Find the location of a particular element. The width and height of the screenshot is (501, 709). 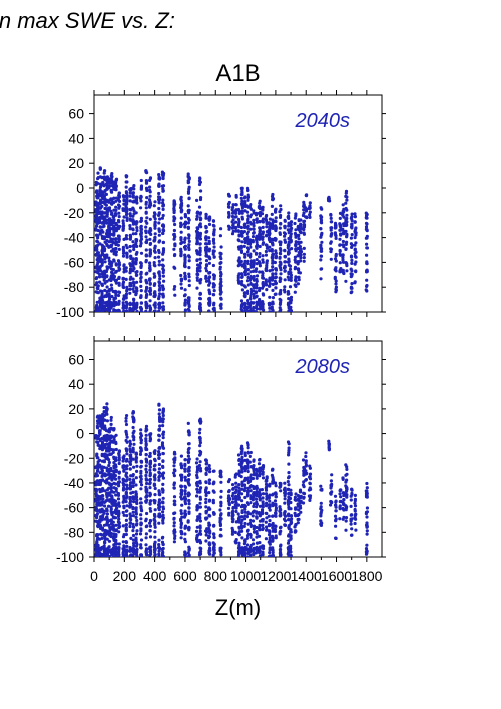

x-tick-label: 1600 is located at coordinates (336, 576).